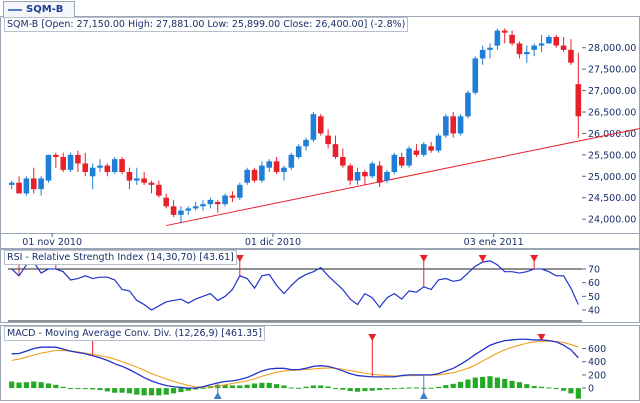 The width and height of the screenshot is (640, 403). I want to click on rsi-y-tick-label: 40, so click(594, 311).